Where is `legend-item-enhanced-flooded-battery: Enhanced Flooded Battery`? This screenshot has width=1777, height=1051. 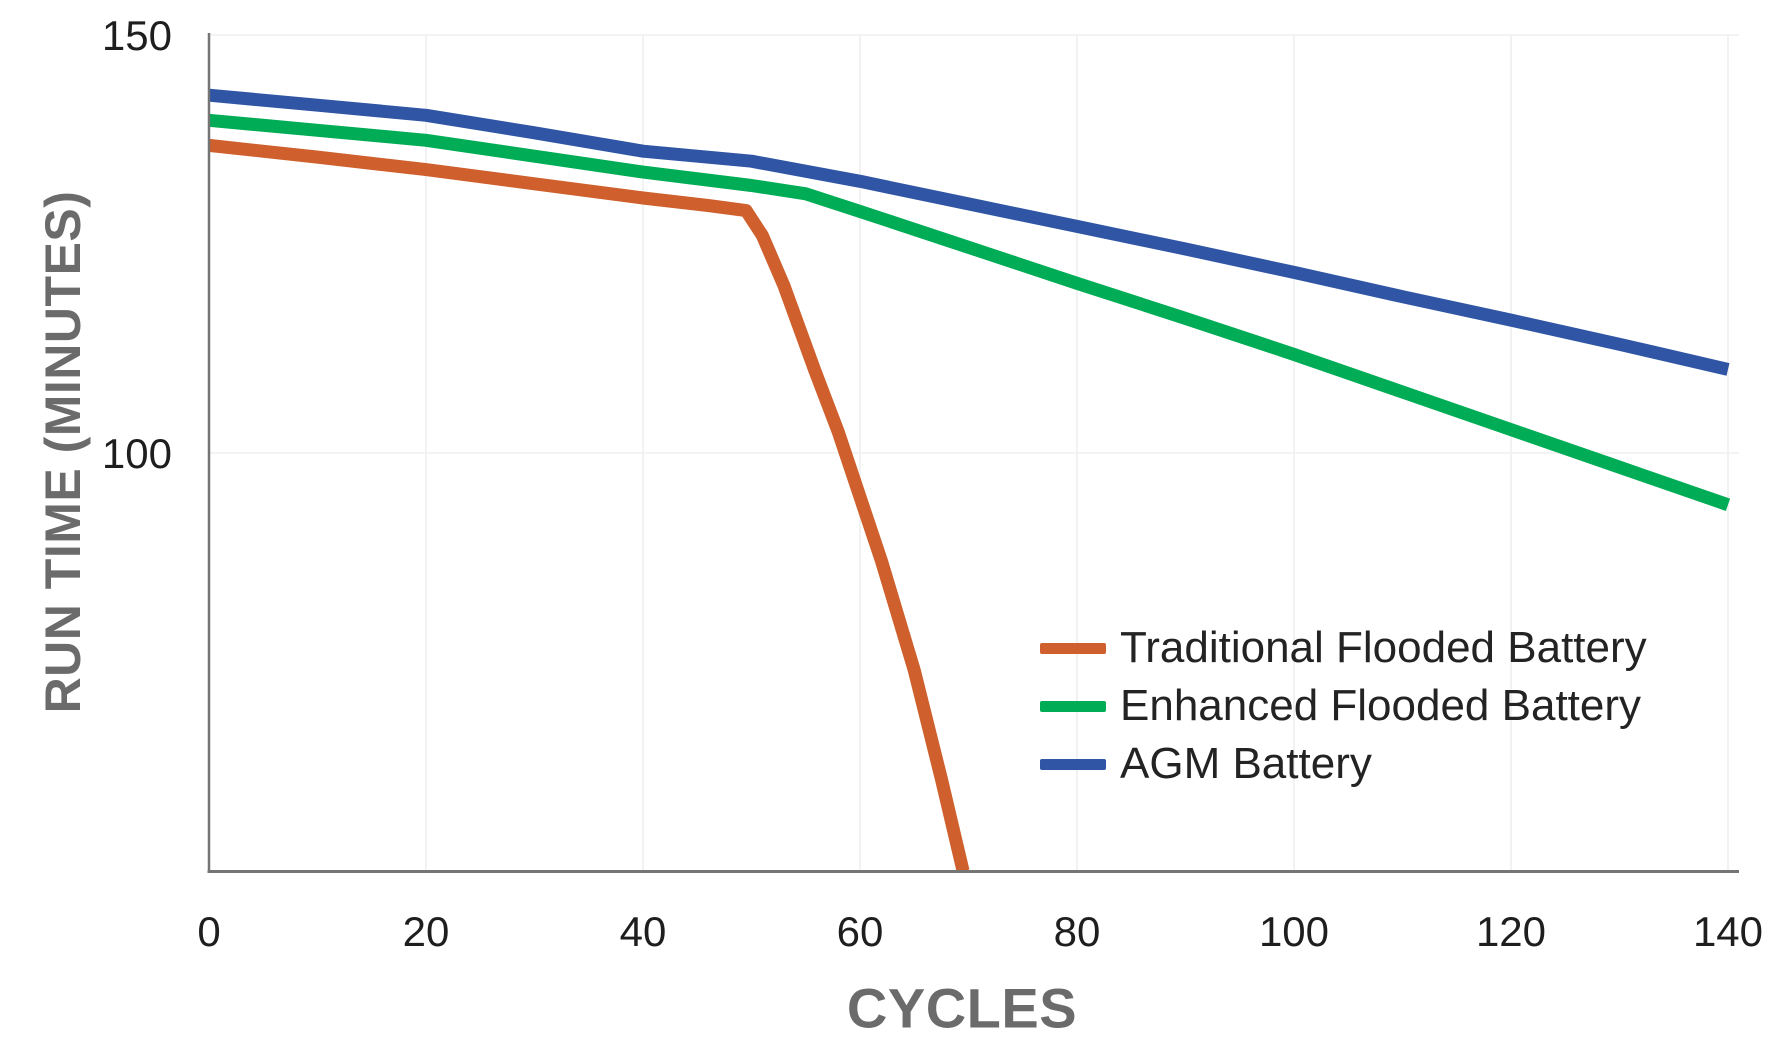
legend-item-enhanced-flooded-battery: Enhanced Flooded Battery is located at coordinates (1343, 706).